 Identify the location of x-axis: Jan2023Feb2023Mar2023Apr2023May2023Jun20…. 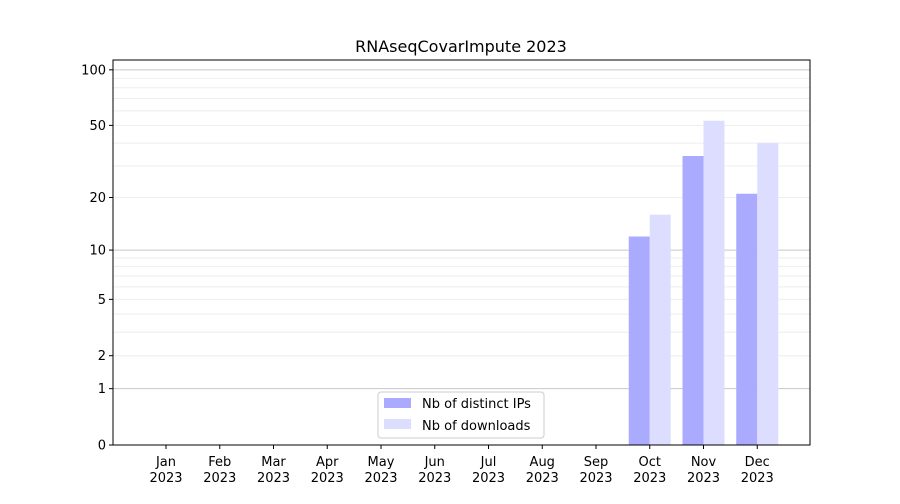
(461, 465).